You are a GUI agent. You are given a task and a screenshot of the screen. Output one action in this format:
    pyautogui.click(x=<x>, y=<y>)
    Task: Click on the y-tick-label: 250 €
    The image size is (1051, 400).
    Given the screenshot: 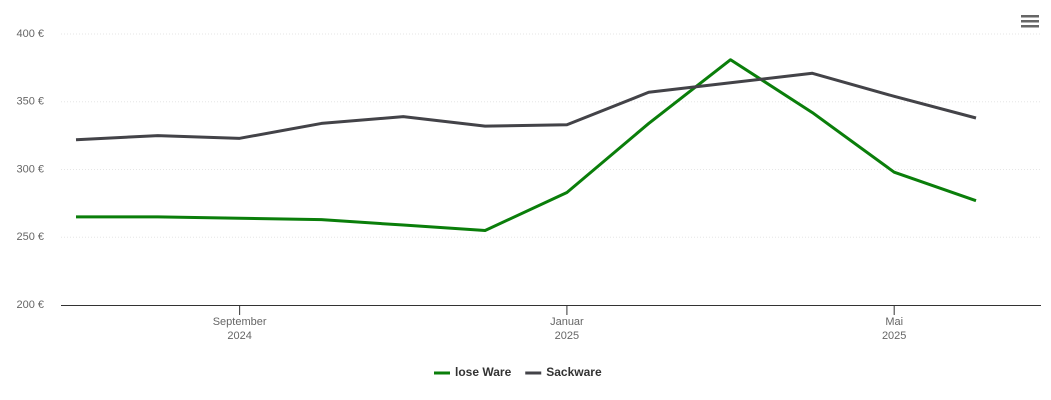 What is the action you would take?
    pyautogui.click(x=30, y=237)
    